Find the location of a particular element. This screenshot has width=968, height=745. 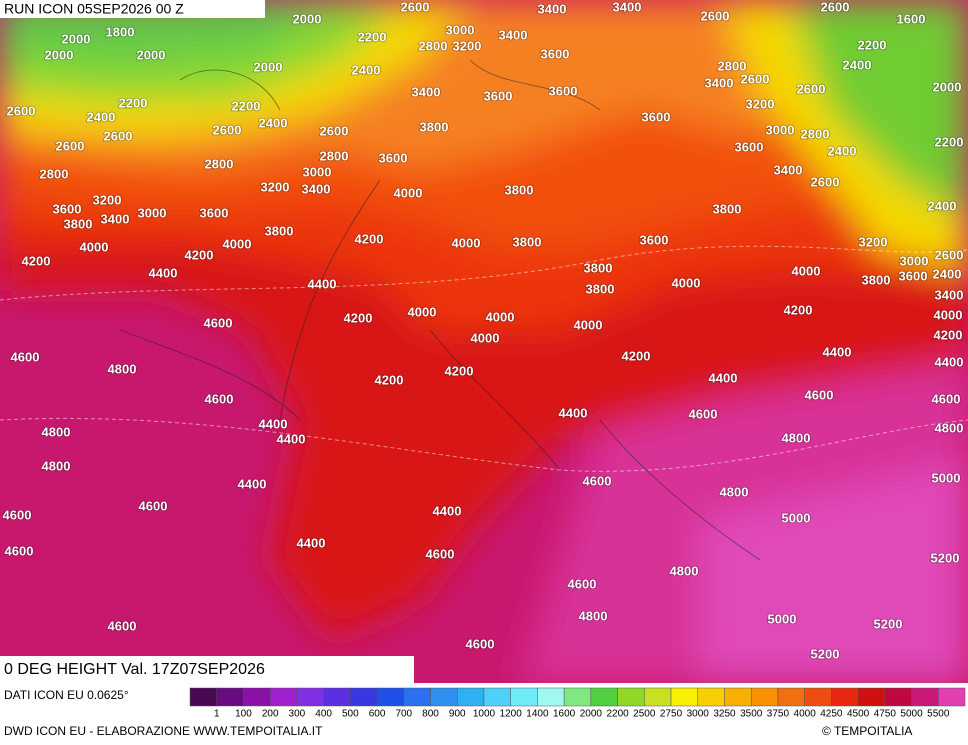

colorbar-label: 3750 is located at coordinates (778, 714).